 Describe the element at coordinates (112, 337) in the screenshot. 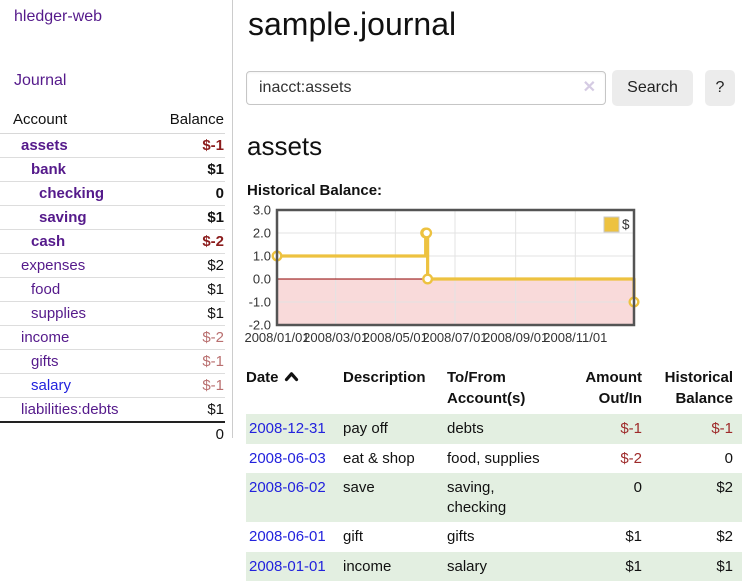

I see `account-row-income: income $-2` at that location.